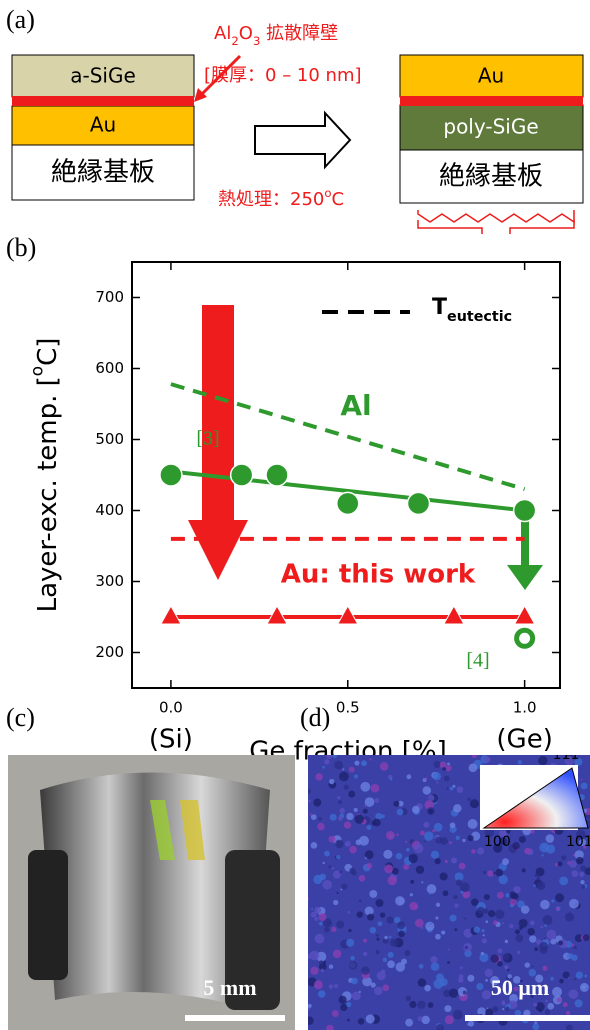  What do you see at coordinates (103, 76) in the screenshot?
I see `layer-label: a-SiGe` at bounding box center [103, 76].